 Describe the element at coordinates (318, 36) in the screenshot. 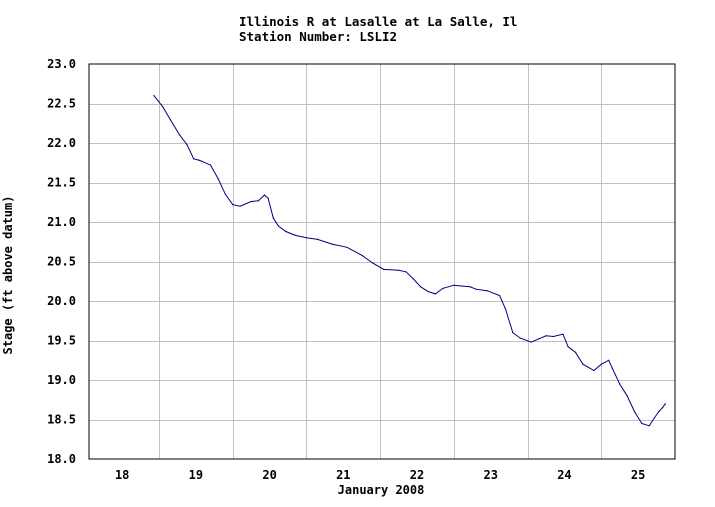

I see `chart-subtitle: Station Number: LSLI2` at that location.